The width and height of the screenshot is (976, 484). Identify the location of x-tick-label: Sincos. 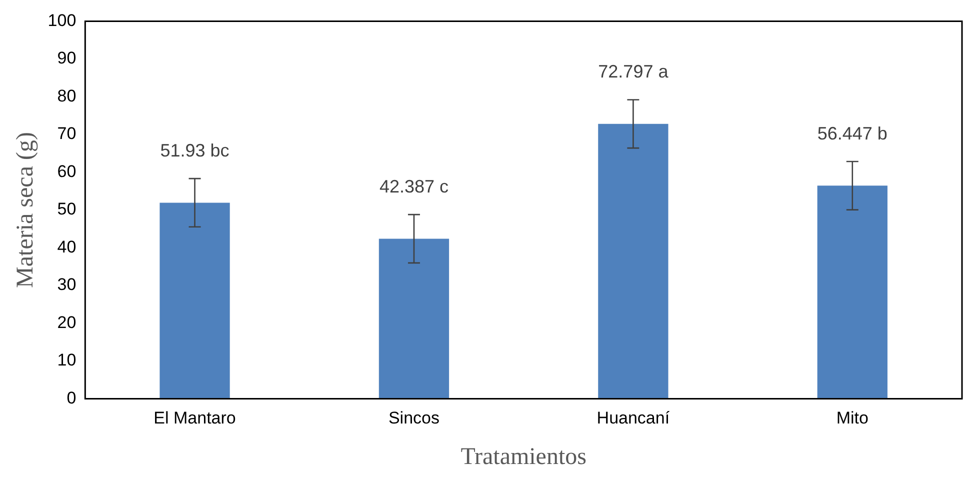
(414, 418).